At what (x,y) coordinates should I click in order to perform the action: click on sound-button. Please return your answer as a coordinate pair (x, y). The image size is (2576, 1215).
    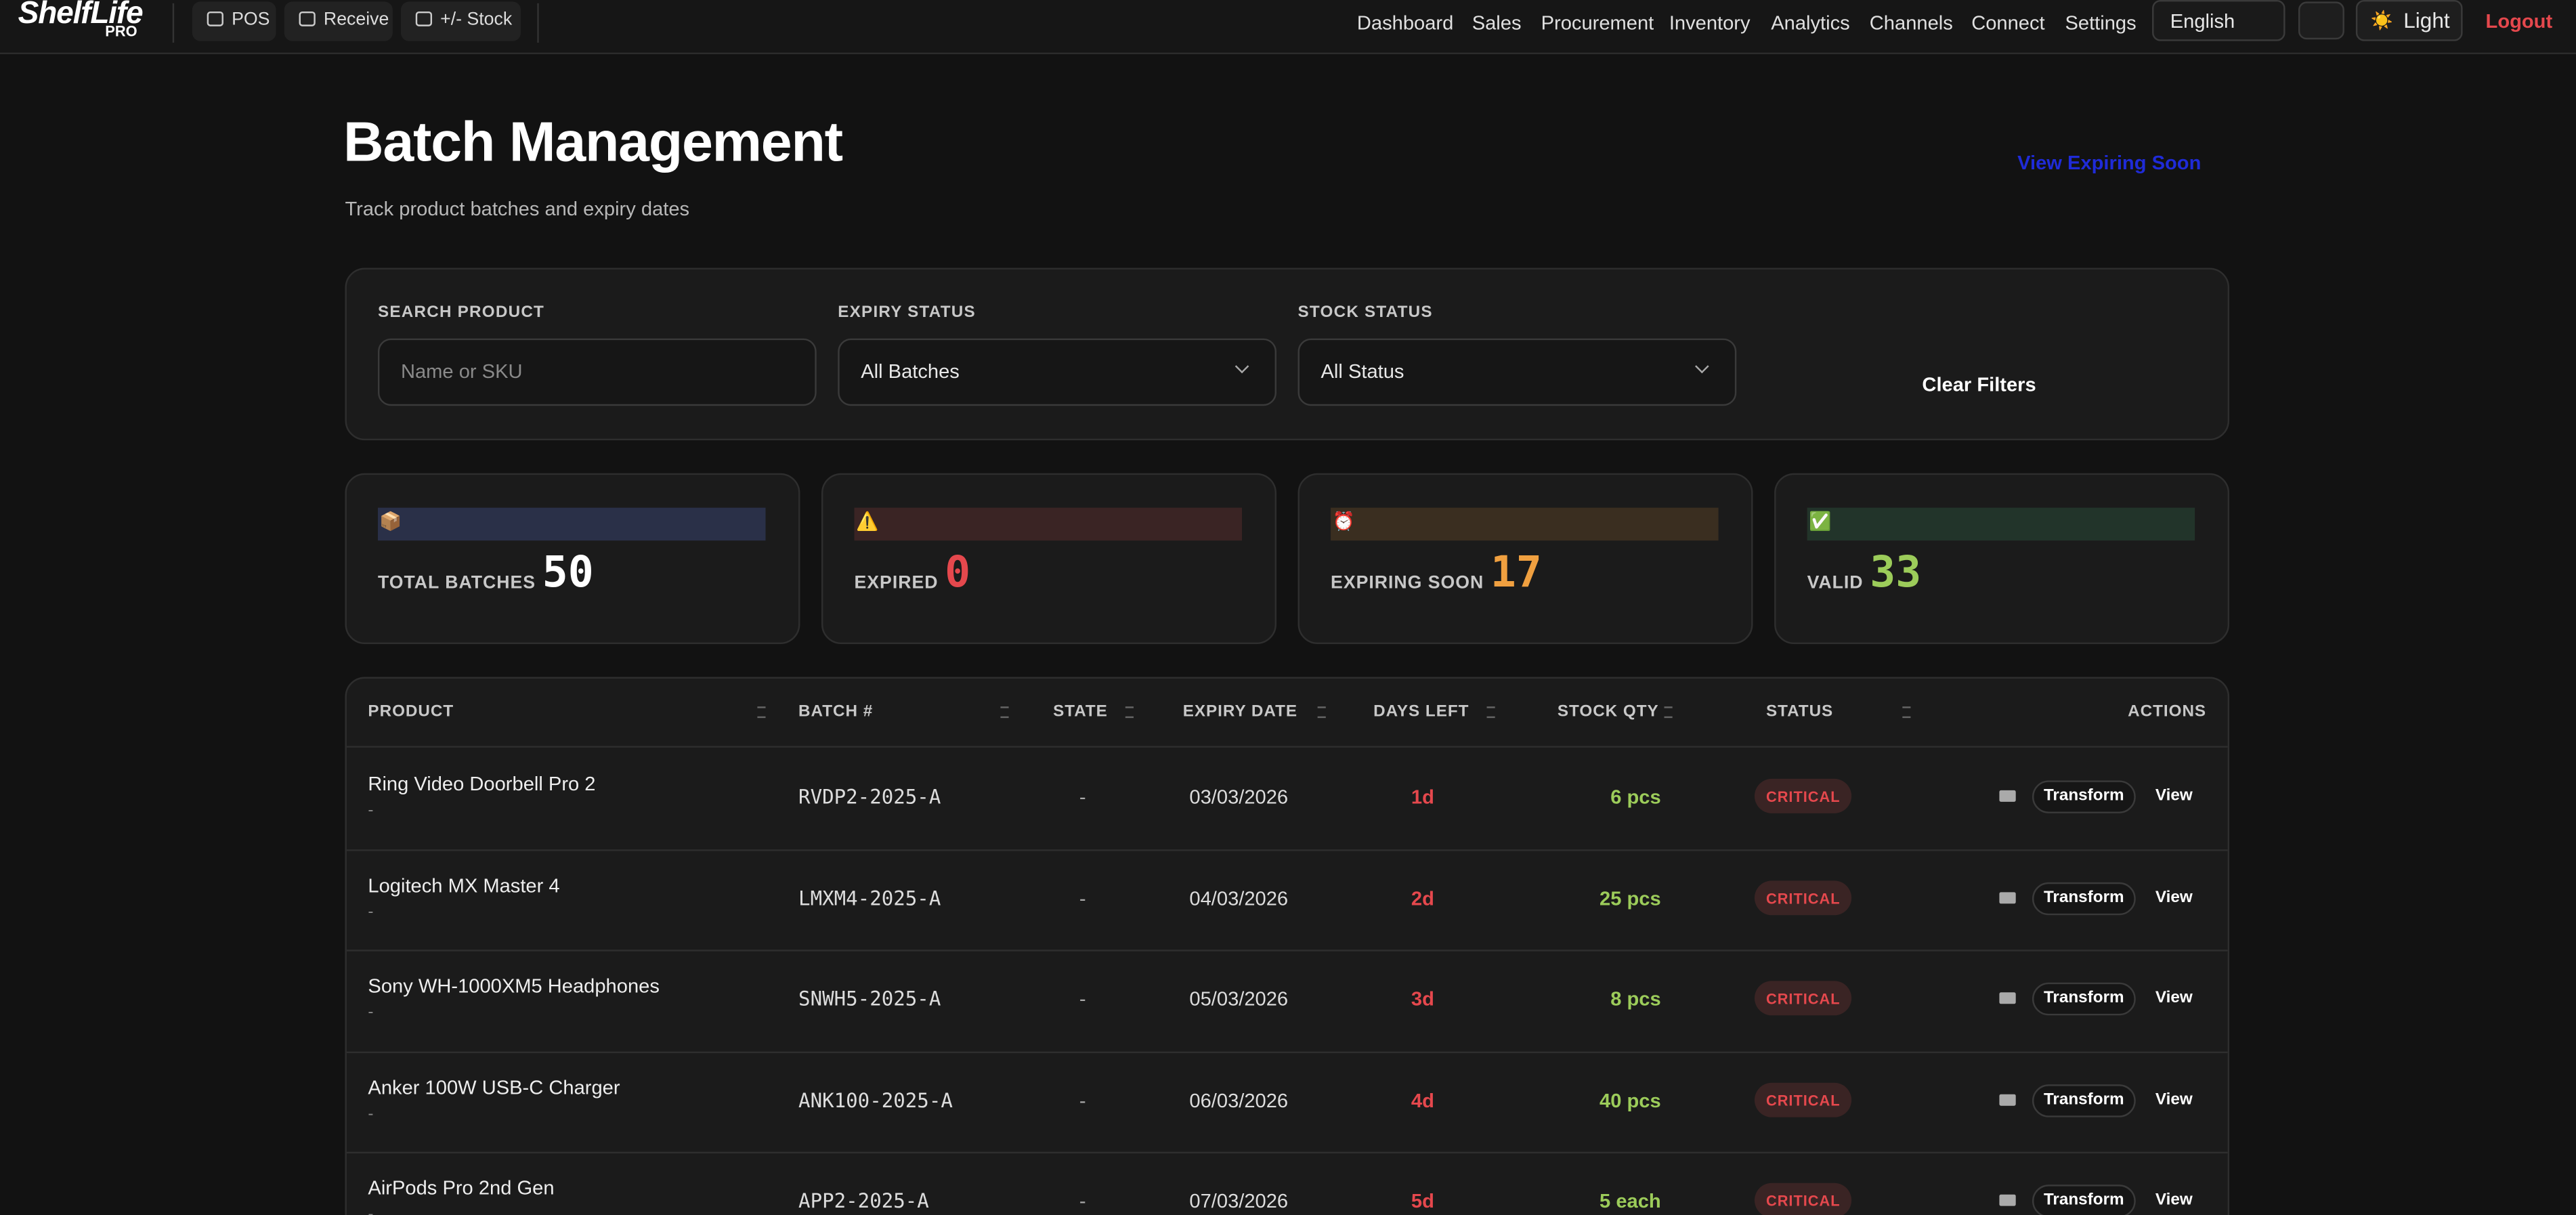
    Looking at the image, I should click on (2321, 20).